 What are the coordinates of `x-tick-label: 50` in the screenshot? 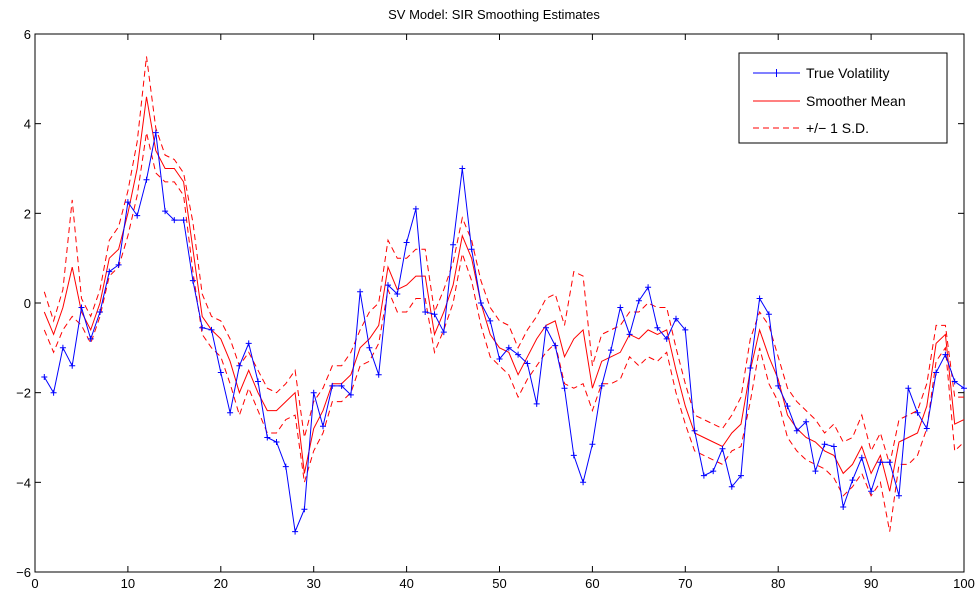 It's located at (499, 583).